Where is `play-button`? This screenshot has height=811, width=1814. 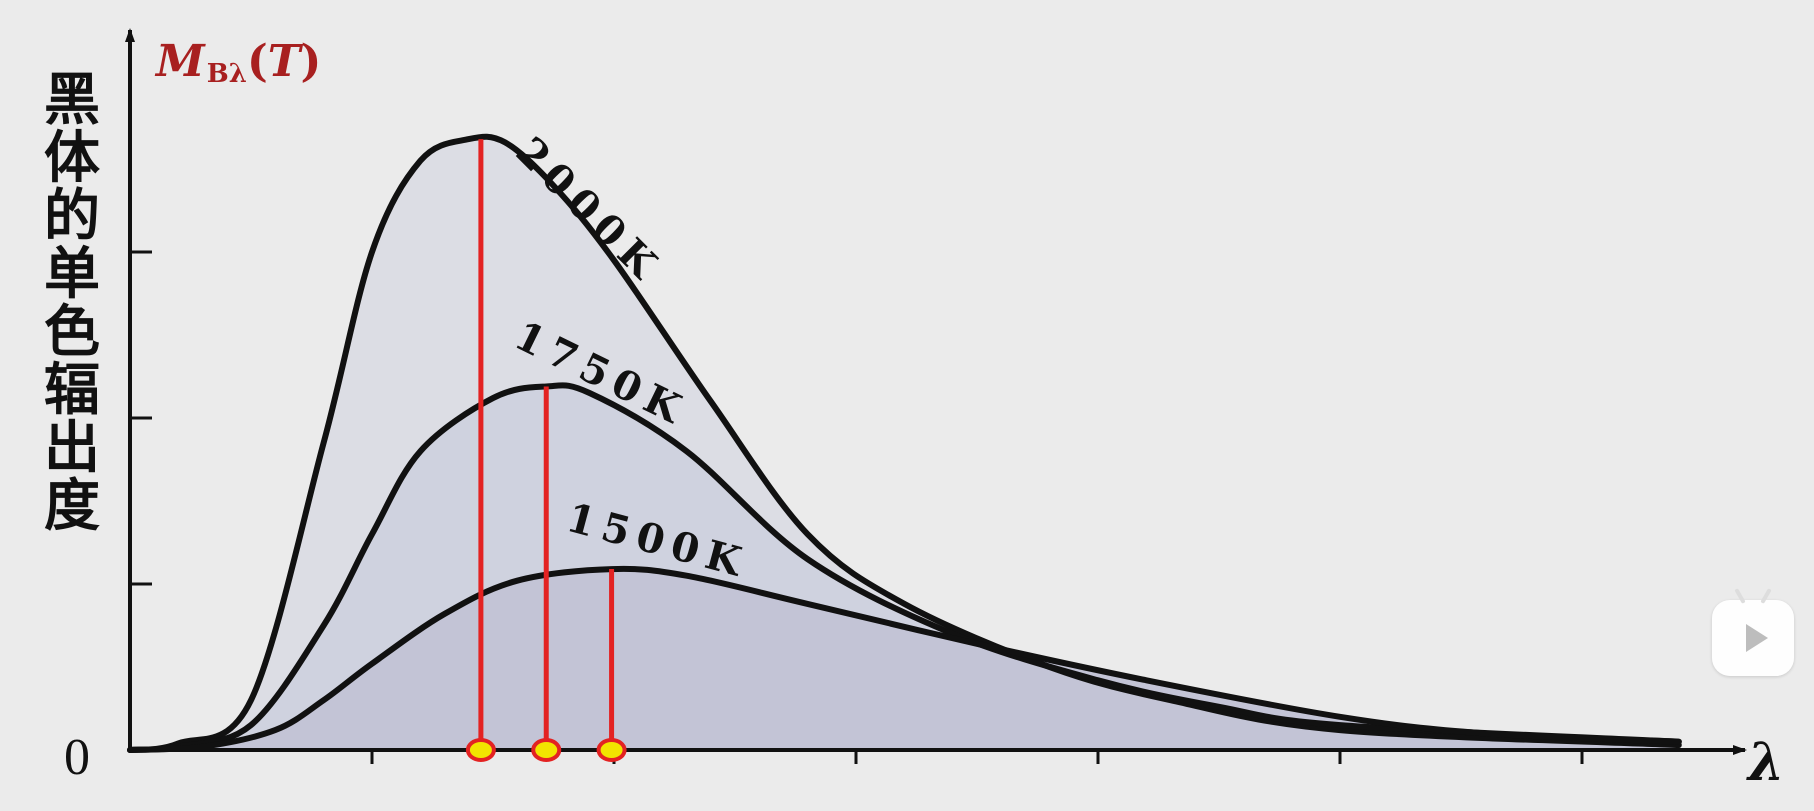 play-button is located at coordinates (1753, 632).